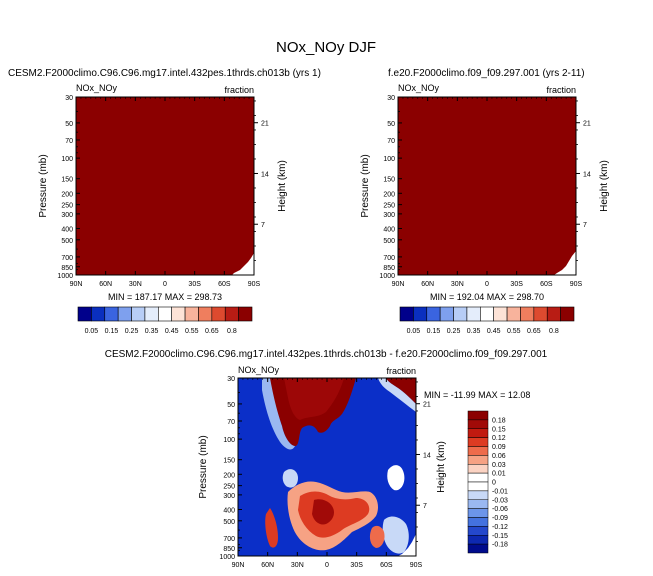 The image size is (653, 576). What do you see at coordinates (483, 331) in the screenshot?
I see `panel-2-colorbar-labels: 0.05 0.15 0.25 0.35 0.45 0.55 0.65 0.8` at bounding box center [483, 331].